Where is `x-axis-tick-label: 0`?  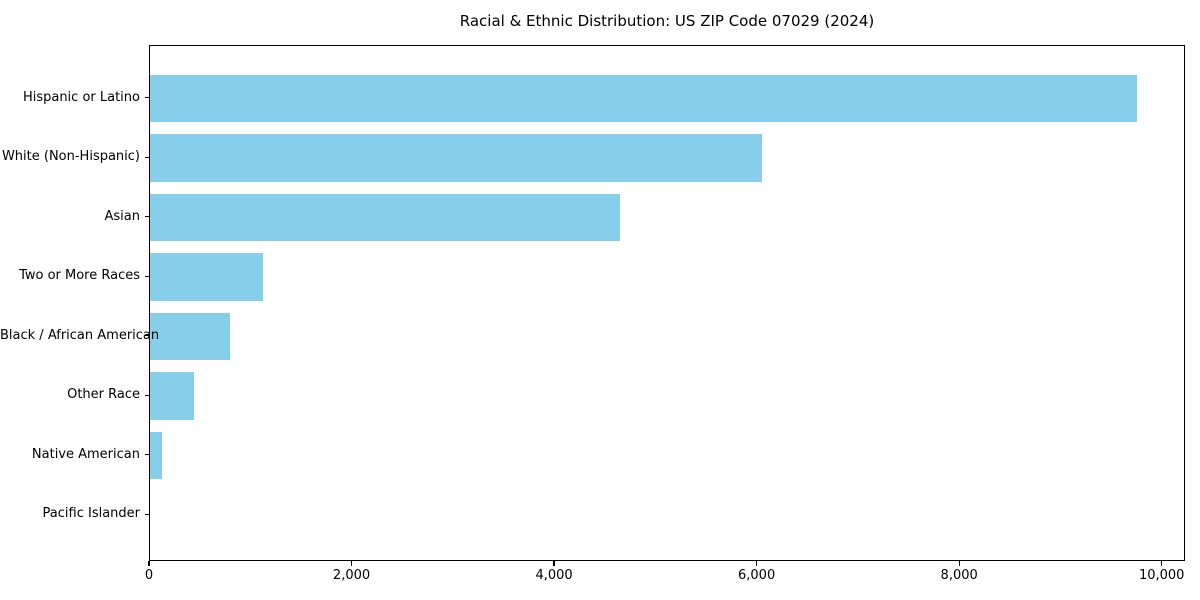
x-axis-tick-label: 0 is located at coordinates (149, 575).